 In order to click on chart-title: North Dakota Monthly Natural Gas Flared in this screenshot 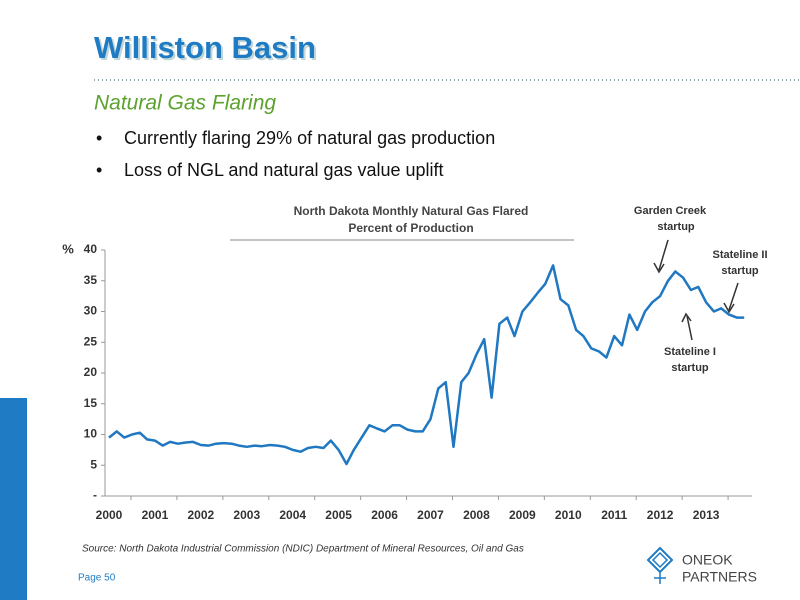, I will do `click(411, 211)`.